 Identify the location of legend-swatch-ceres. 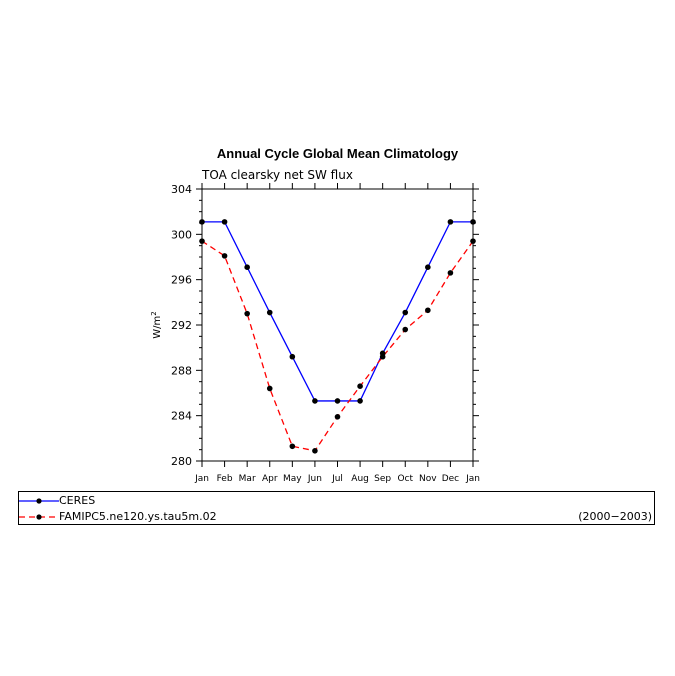
(39, 501).